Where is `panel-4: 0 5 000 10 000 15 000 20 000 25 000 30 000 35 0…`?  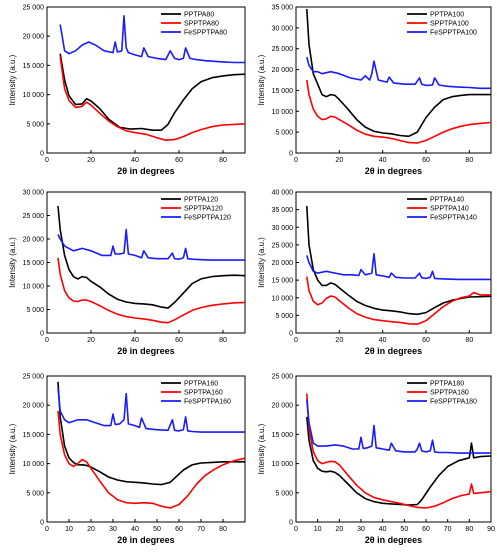 panel-4: 0 5 000 10 000 15 000 20 000 25 000 30 000 35 0… is located at coordinates (374, 273).